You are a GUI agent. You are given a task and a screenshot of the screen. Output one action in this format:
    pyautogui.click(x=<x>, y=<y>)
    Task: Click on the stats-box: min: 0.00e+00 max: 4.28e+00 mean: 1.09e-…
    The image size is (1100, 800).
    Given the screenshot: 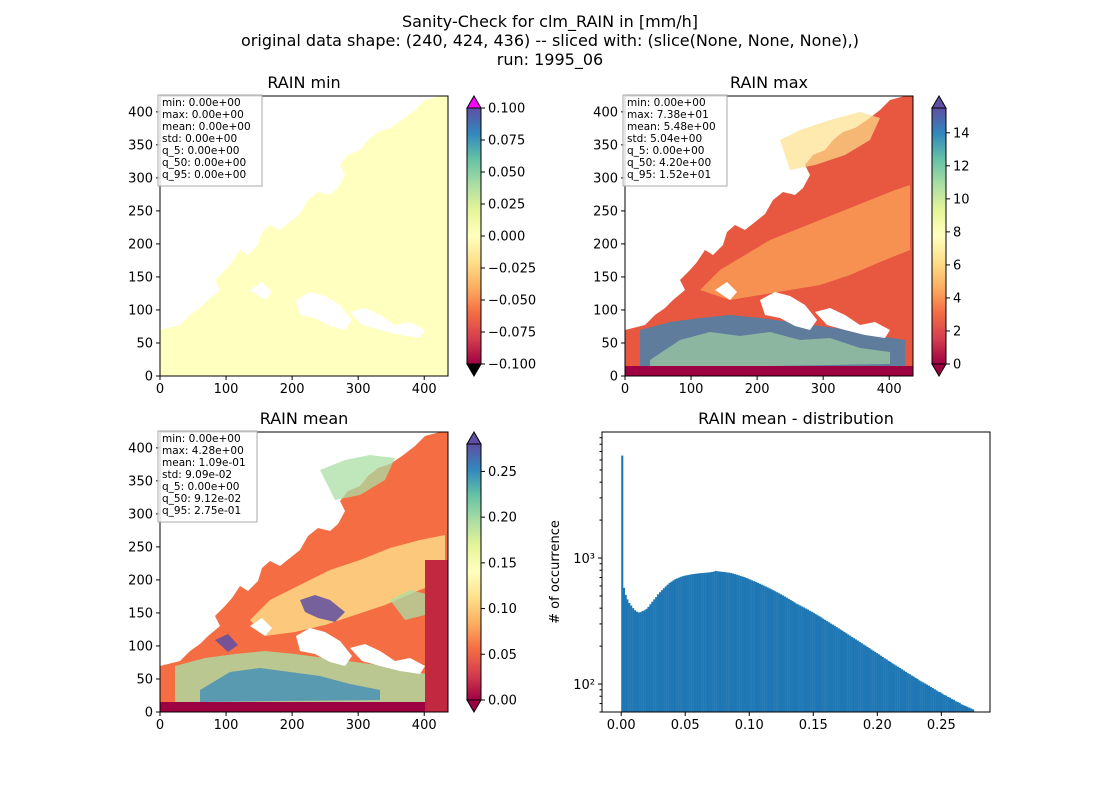 What is the action you would take?
    pyautogui.click(x=207, y=476)
    